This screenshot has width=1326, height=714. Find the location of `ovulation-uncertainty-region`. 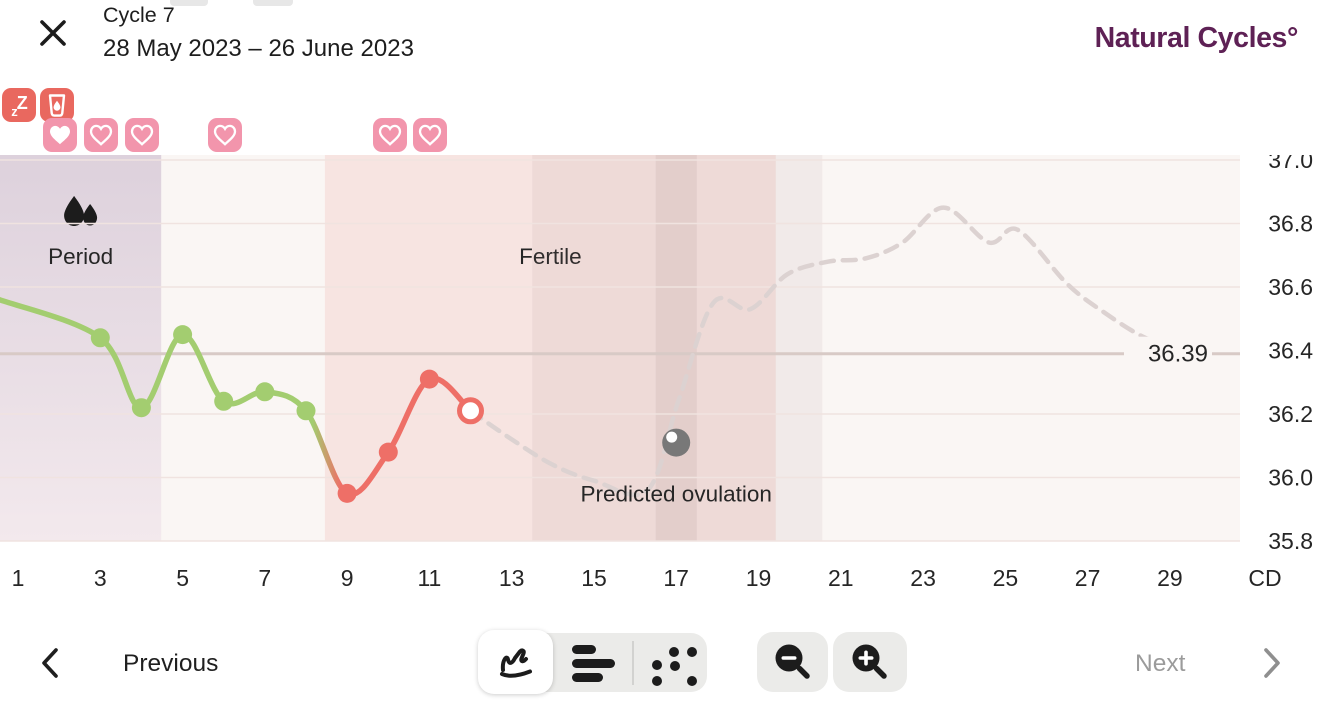

ovulation-uncertainty-region is located at coordinates (677, 348).